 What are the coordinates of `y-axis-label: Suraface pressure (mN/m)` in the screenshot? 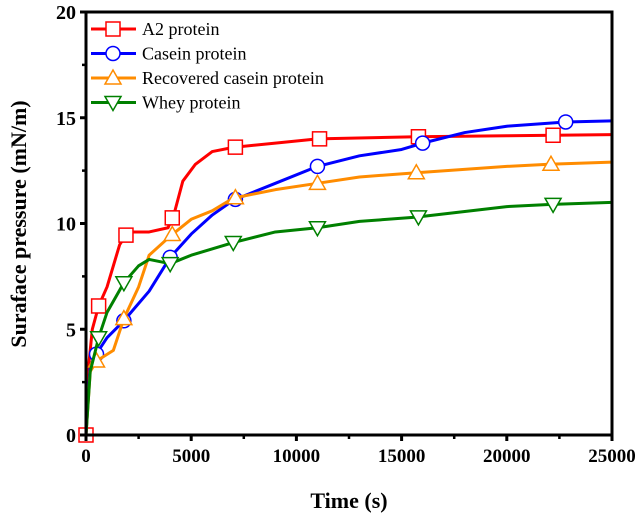 It's located at (18, 223).